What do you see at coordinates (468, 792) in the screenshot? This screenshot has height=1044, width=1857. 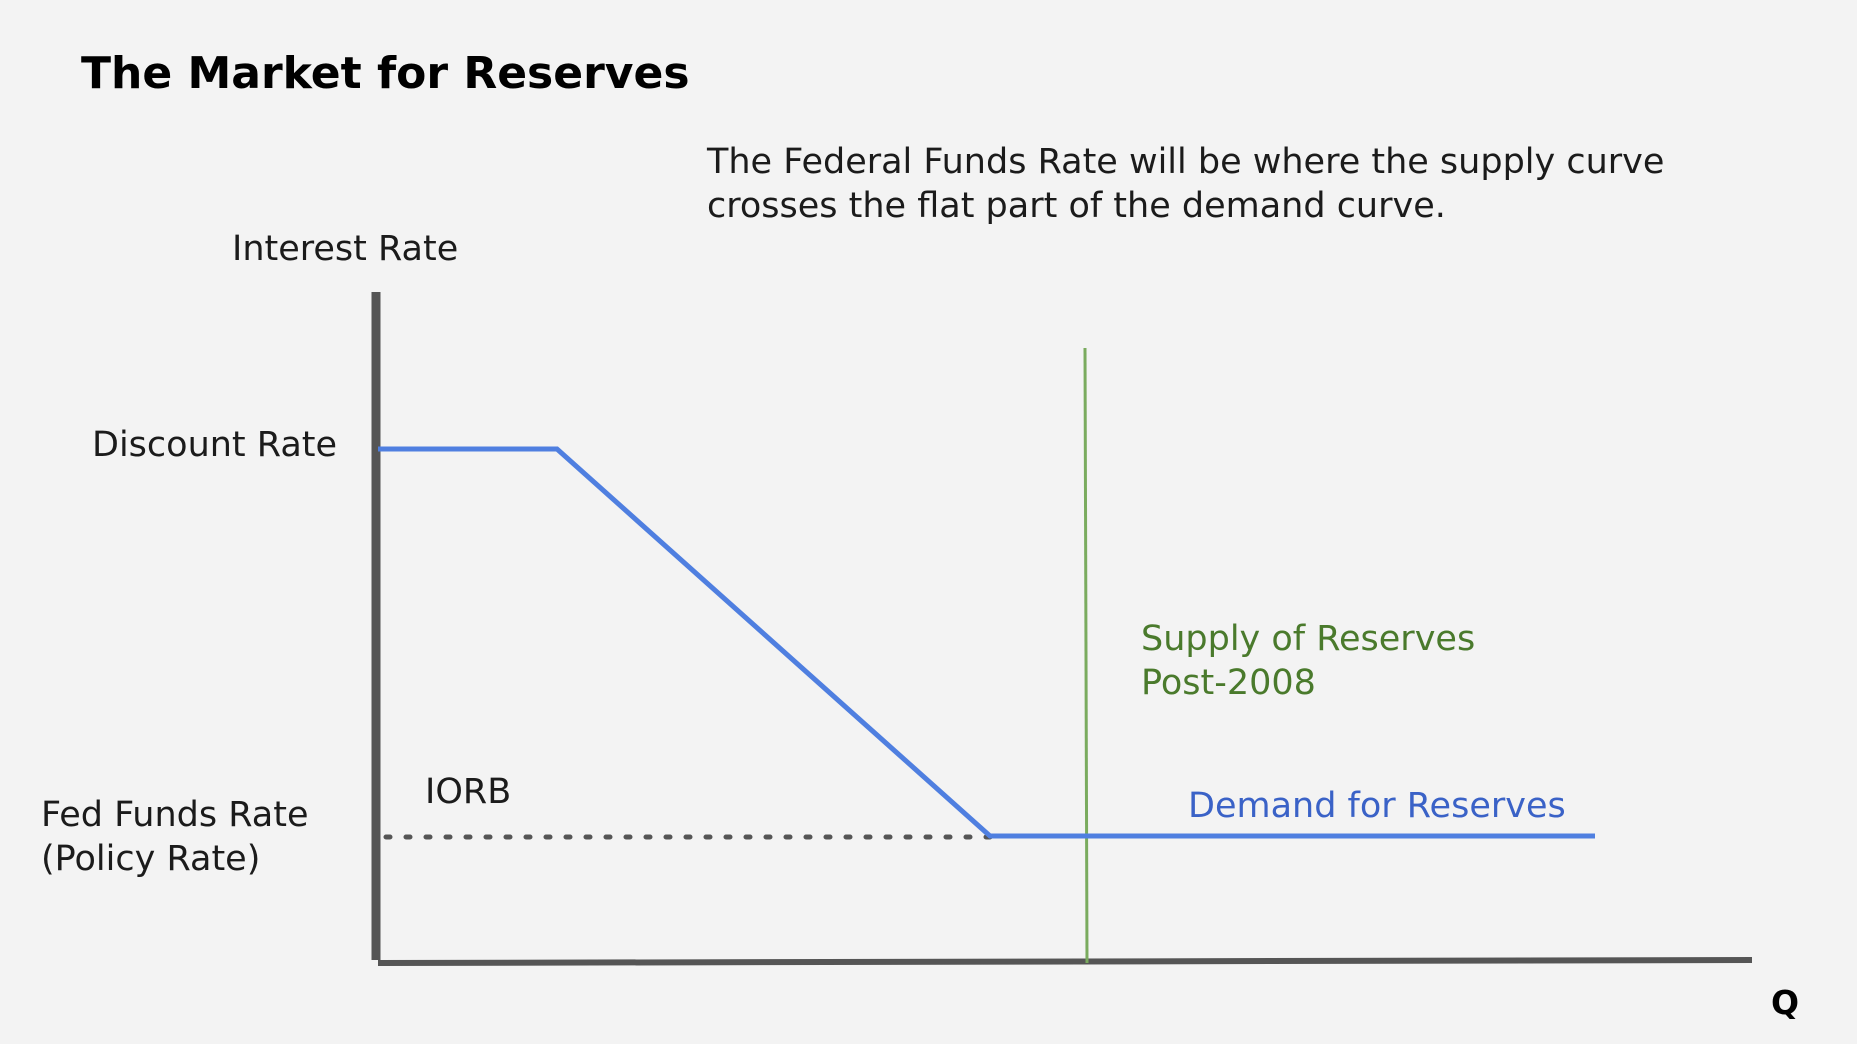 I see `iorb-label: IORB` at bounding box center [468, 792].